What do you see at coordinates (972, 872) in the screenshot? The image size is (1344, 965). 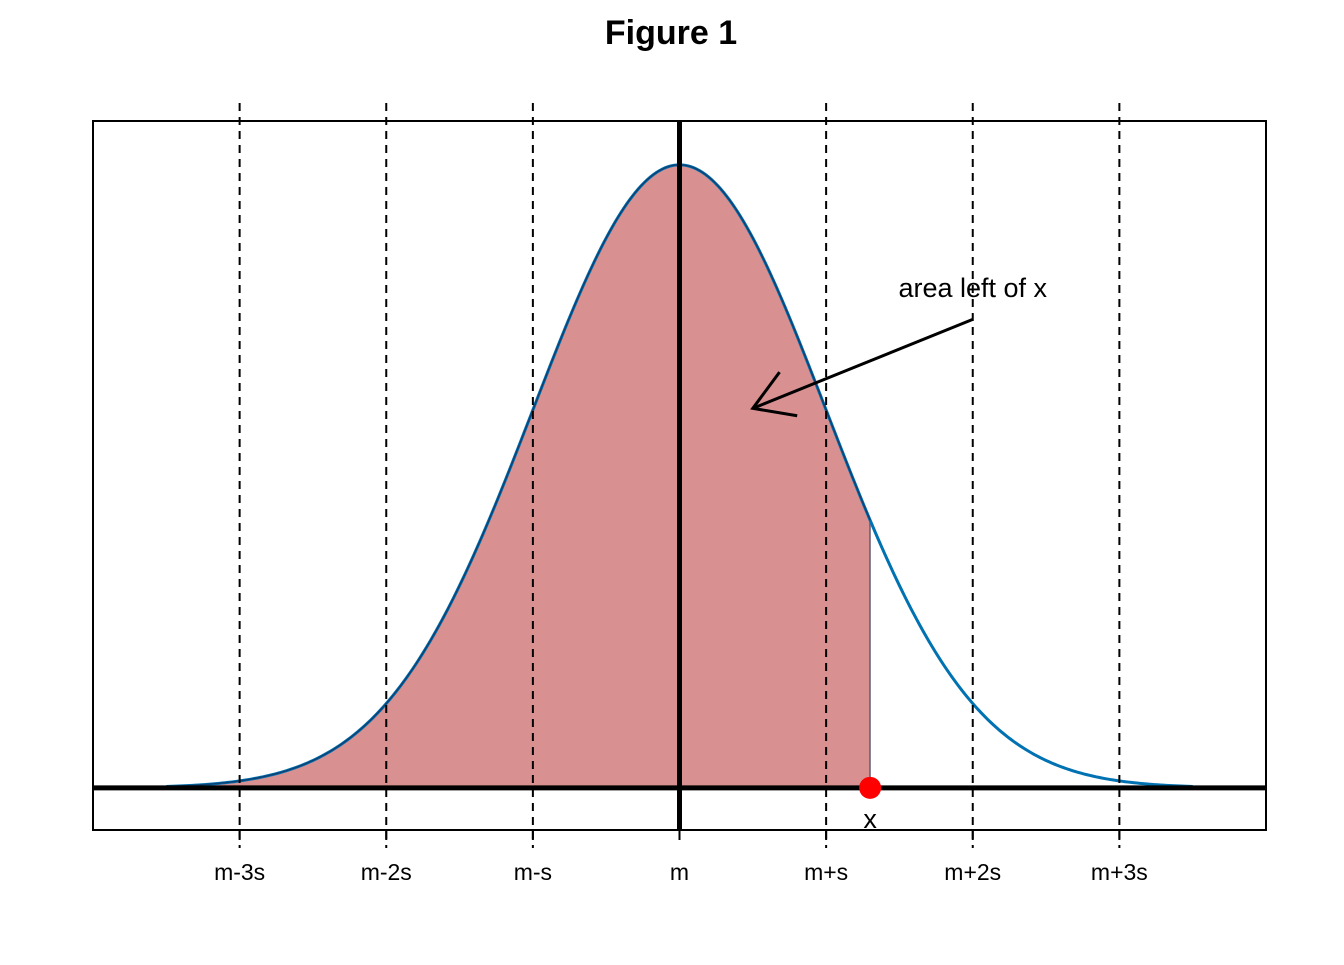 I see `x-tick-label: m+2s` at bounding box center [972, 872].